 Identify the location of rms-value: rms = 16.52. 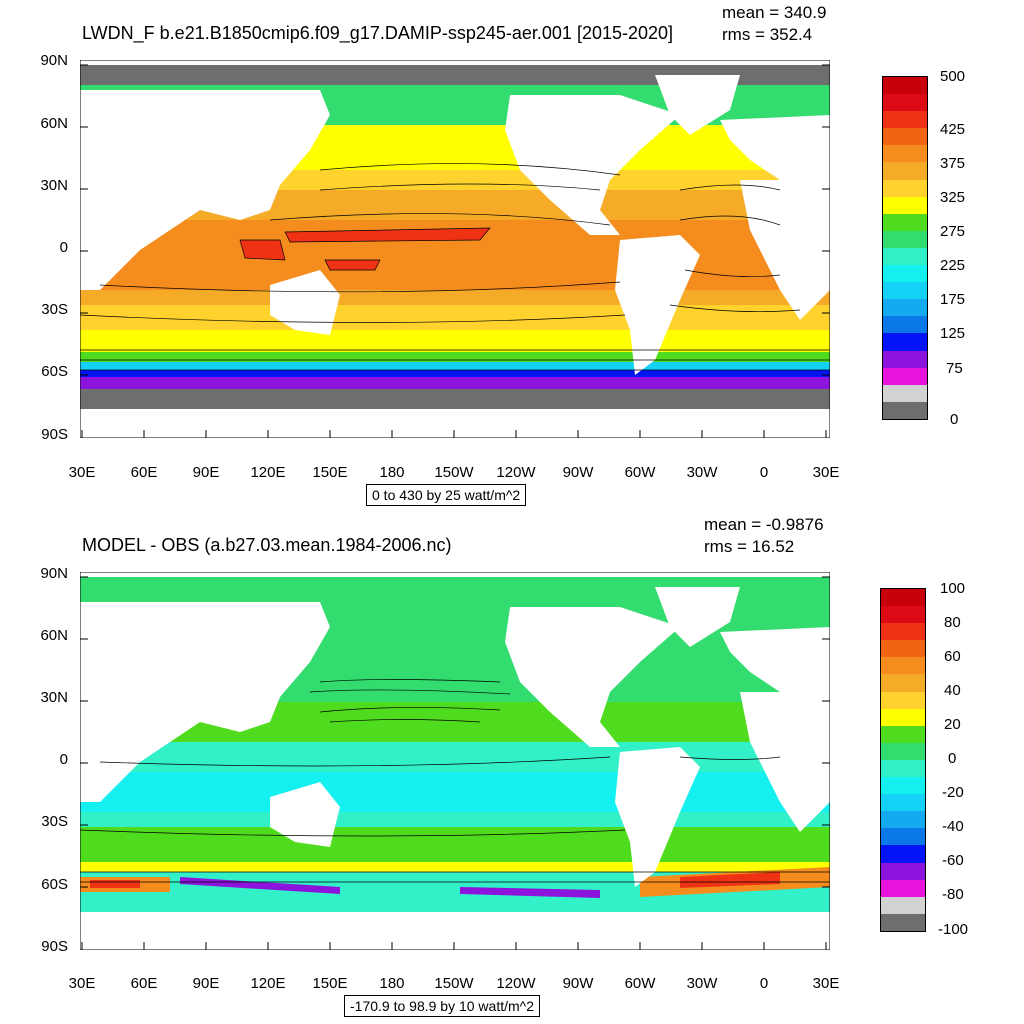
(749, 546).